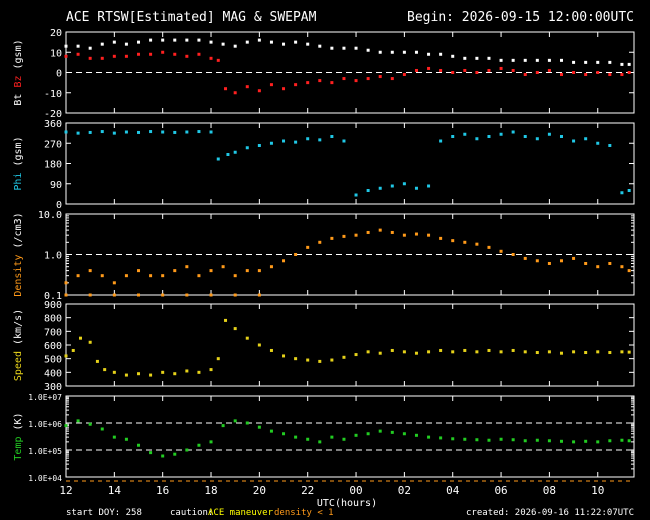 Image resolution: width=650 pixels, height=520 pixels. What do you see at coordinates (53, 165) in the screenshot?
I see `y-tick-label: 180` at bounding box center [53, 165].